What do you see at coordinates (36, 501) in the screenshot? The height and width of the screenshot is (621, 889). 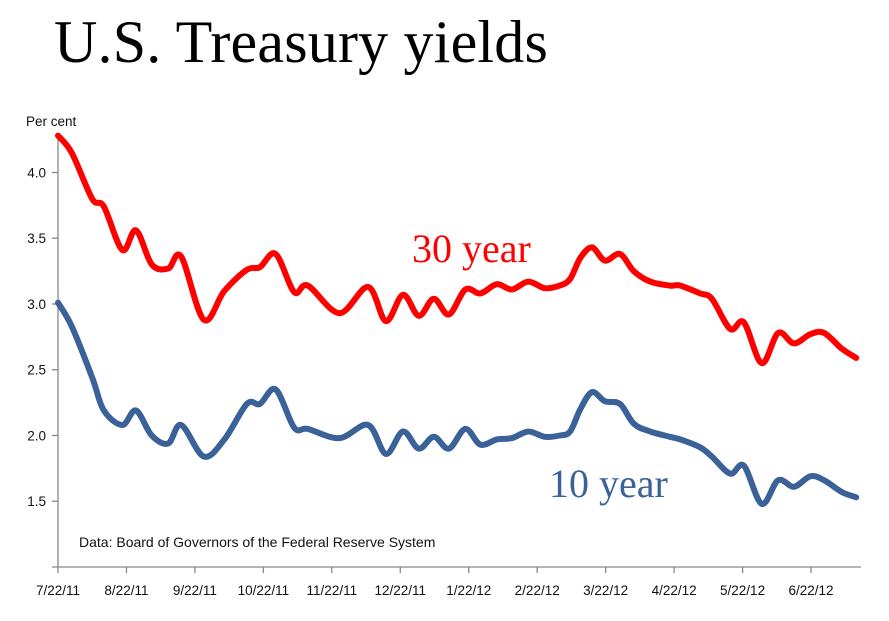 I see `y-tick-label: 1.5` at bounding box center [36, 501].